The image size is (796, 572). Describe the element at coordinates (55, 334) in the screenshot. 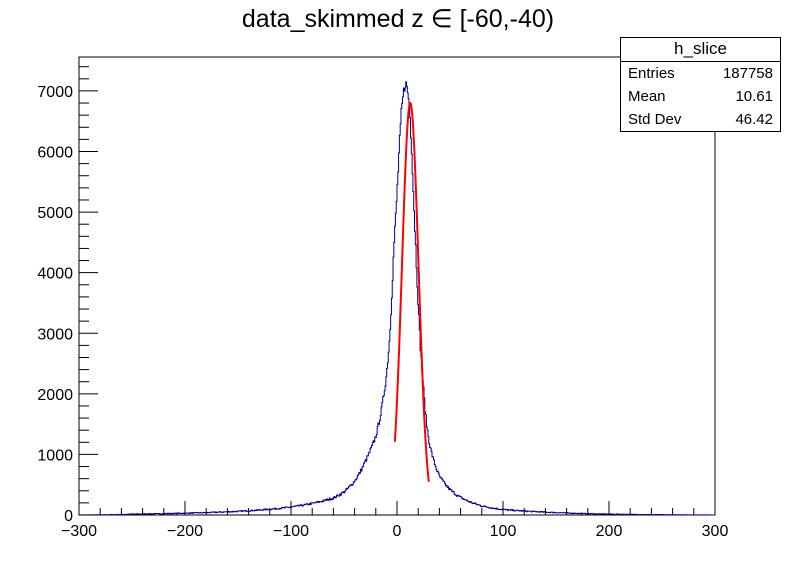

I see `y-tick-label: 3000` at that location.